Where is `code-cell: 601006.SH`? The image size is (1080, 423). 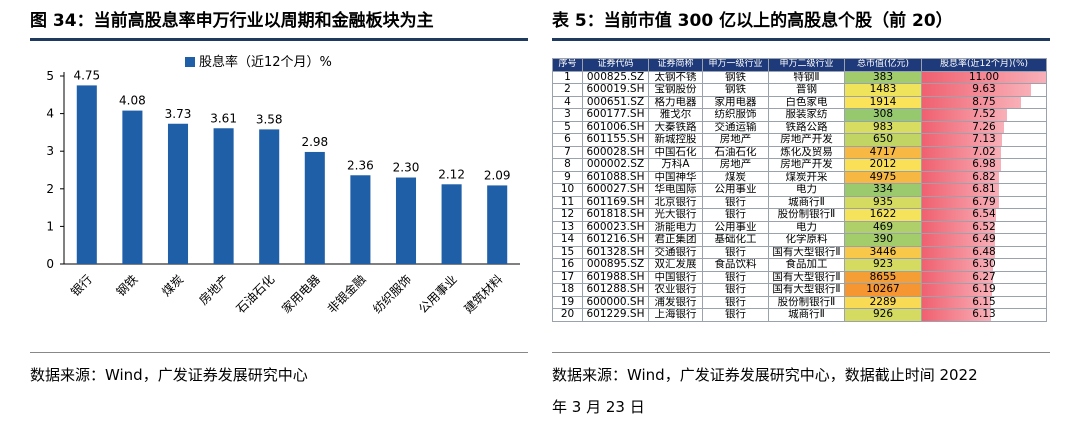 code-cell: 601006.SH is located at coordinates (615, 127).